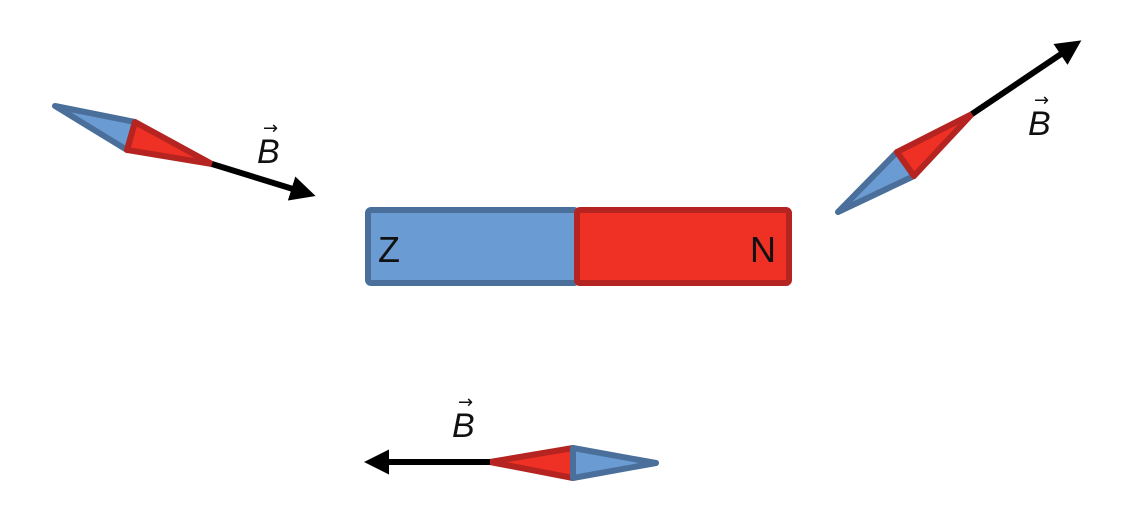  I want to click on field-label-upper-right: B →, so click(1039, 116).